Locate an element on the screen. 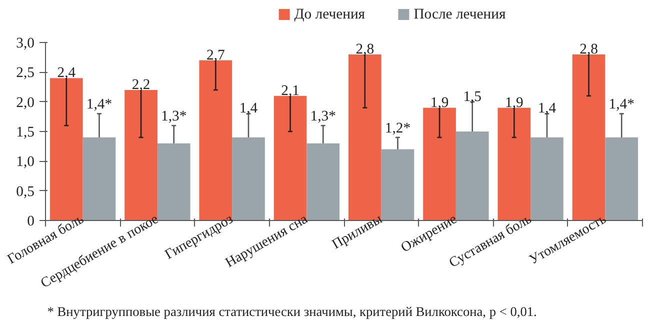 Image resolution: width=650 pixels, height=323 pixels. data-label: 2,1 is located at coordinates (290, 90).